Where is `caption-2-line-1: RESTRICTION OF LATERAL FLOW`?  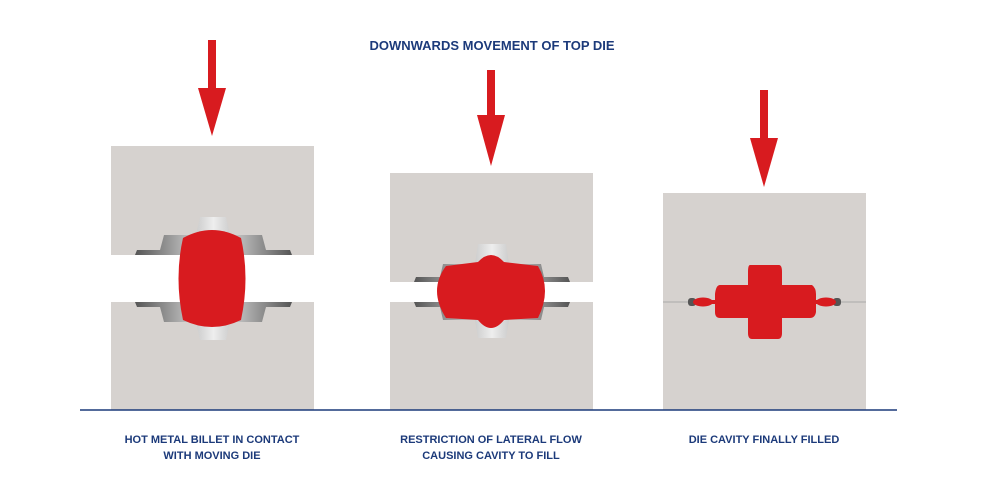 caption-2-line-1: RESTRICTION OF LATERAL FLOW is located at coordinates (491, 440).